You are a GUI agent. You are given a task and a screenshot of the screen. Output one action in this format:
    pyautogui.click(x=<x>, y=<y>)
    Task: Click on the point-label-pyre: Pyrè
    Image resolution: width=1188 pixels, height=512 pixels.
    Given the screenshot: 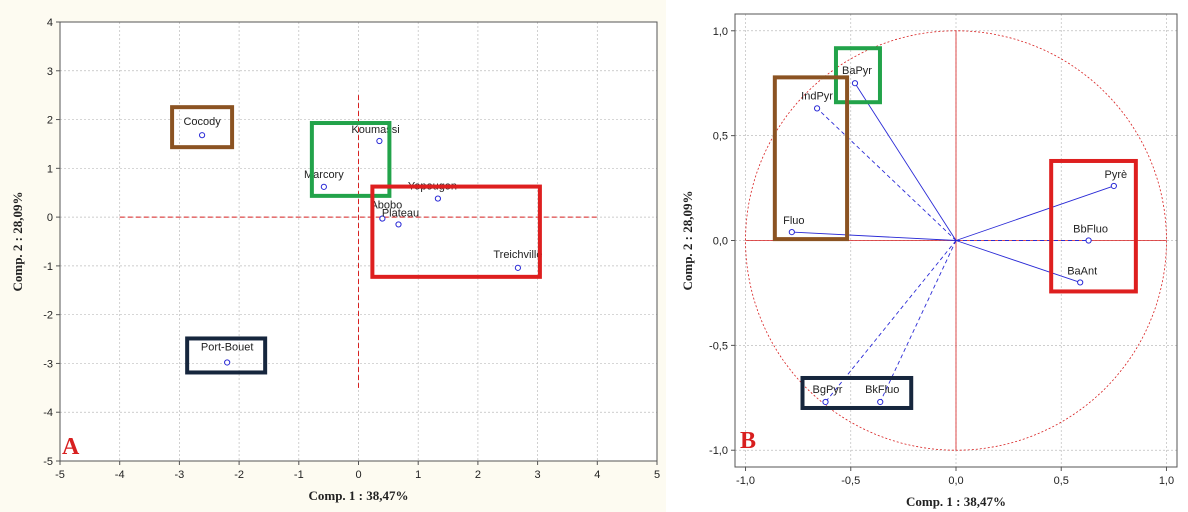 What is the action you would take?
    pyautogui.click(x=1116, y=175)
    